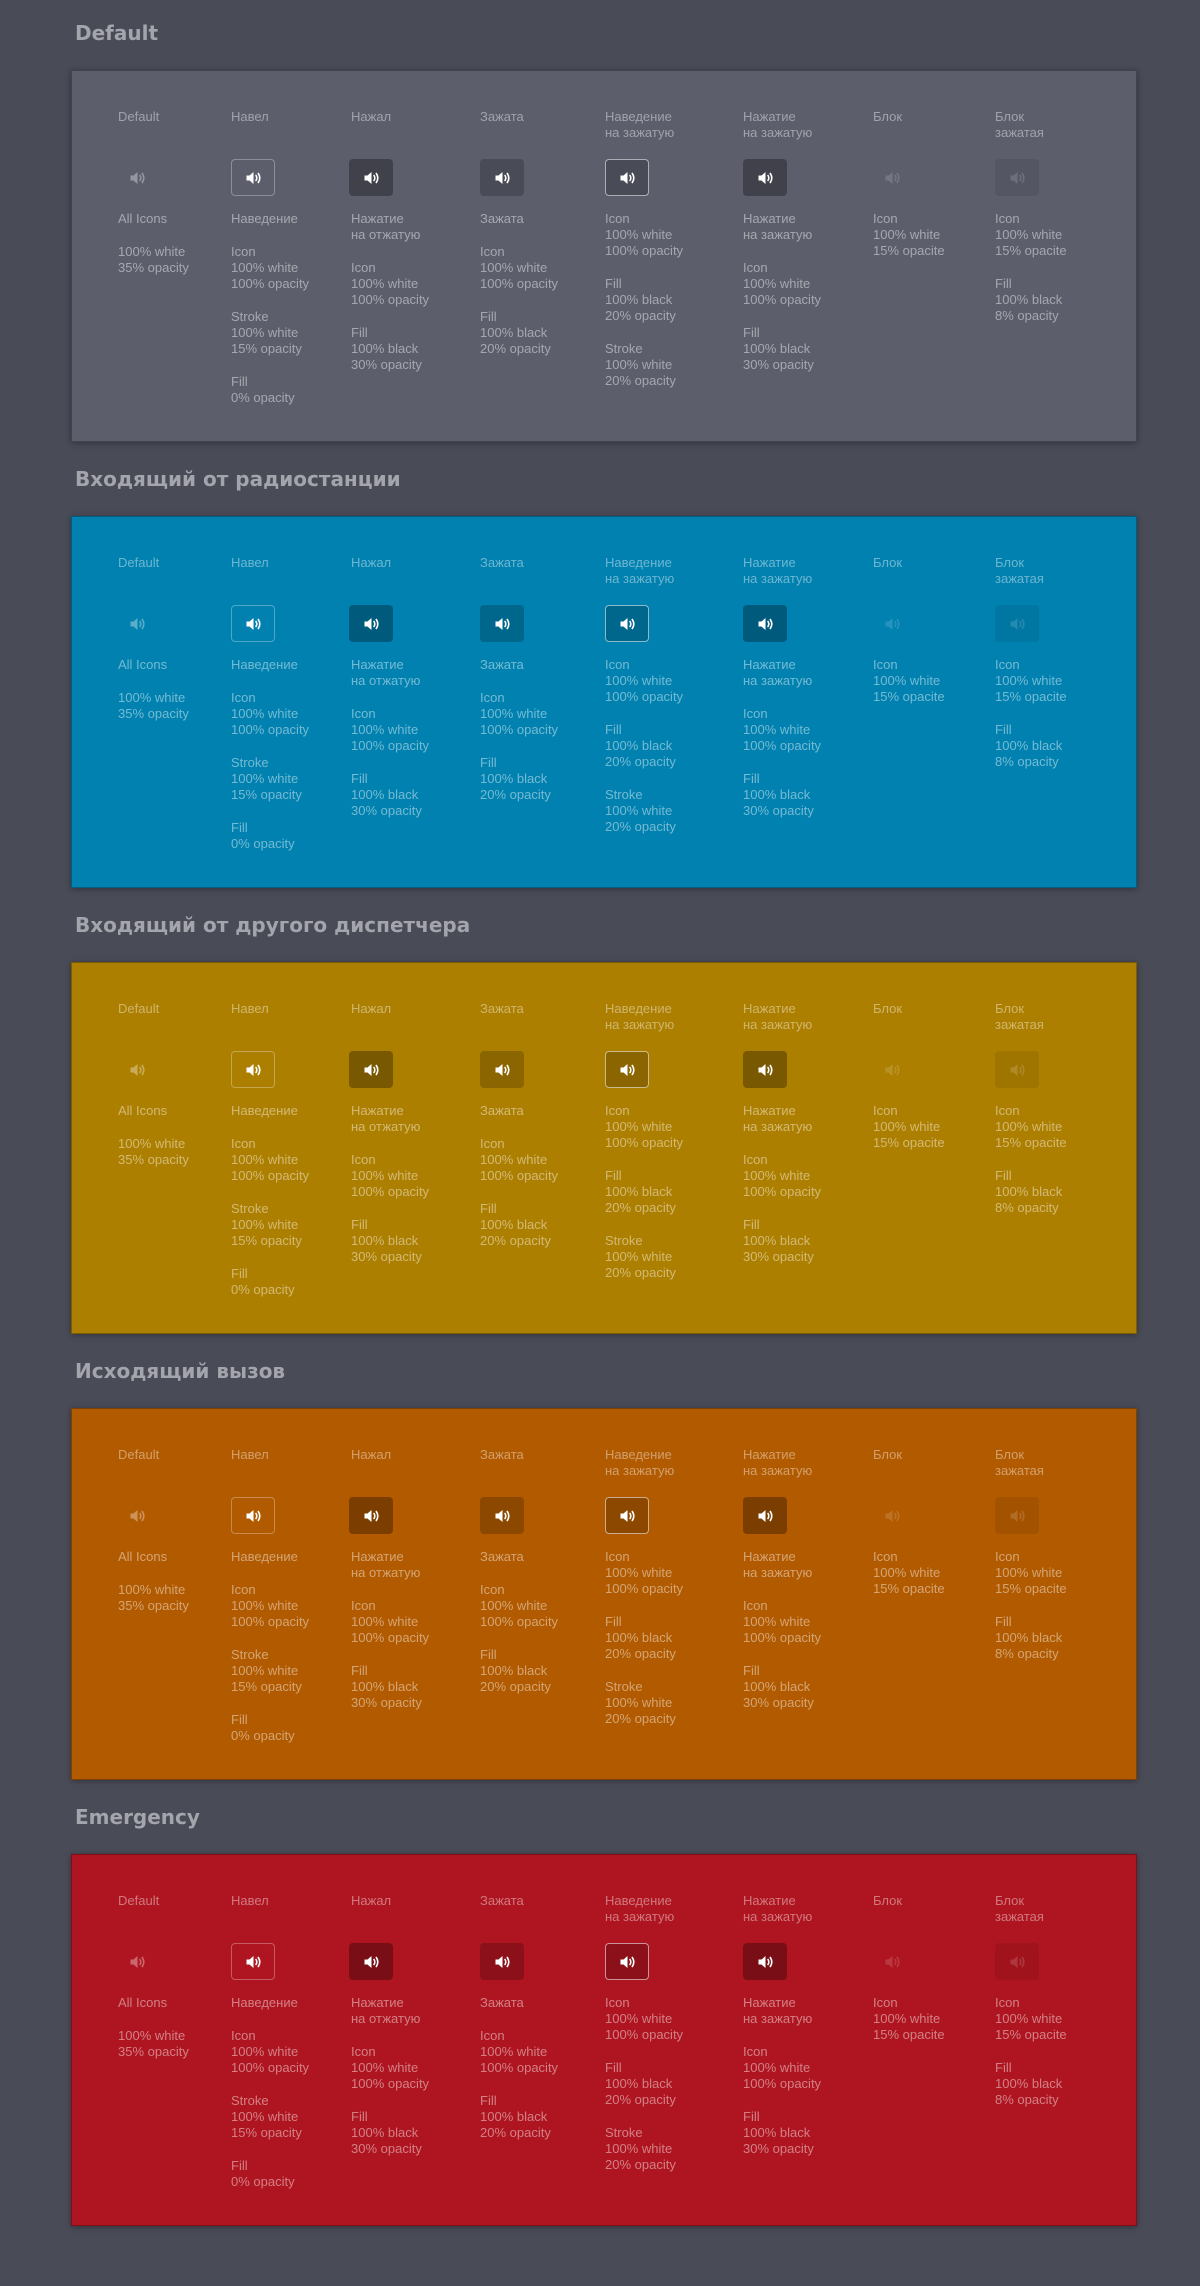 This screenshot has width=1200, height=2286. Describe the element at coordinates (777, 1909) in the screenshot. I see `state-header: Нажатие на зажатую` at that location.